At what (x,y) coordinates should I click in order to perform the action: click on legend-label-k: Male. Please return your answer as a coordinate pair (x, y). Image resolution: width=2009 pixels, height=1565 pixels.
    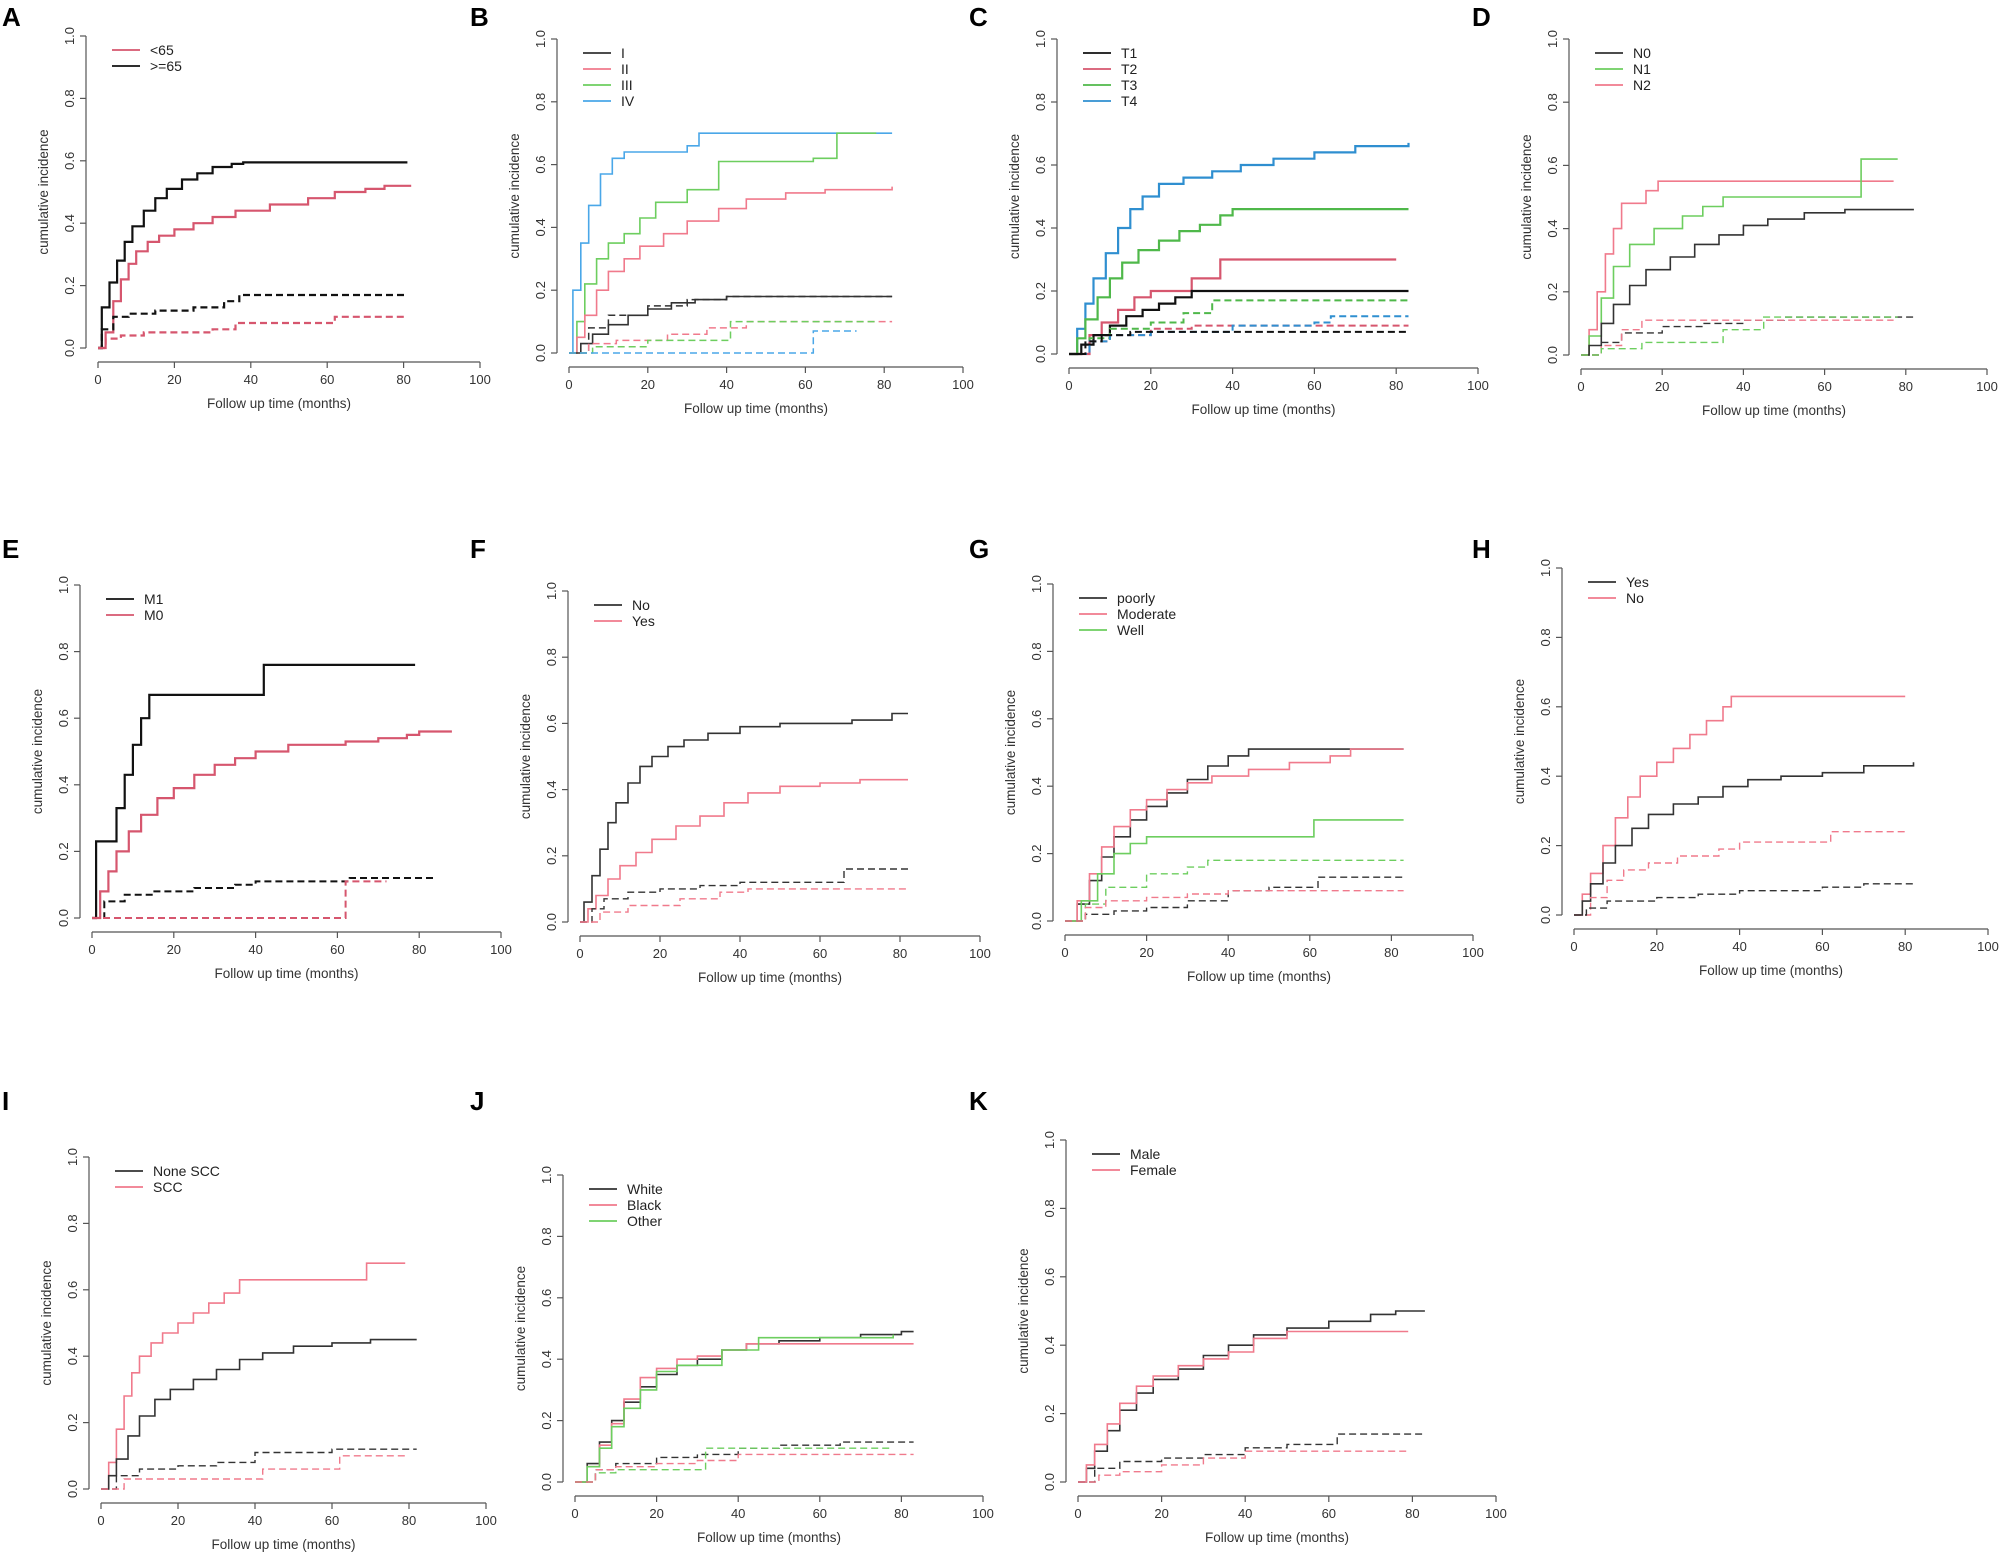
    Looking at the image, I should click on (1145, 1154).